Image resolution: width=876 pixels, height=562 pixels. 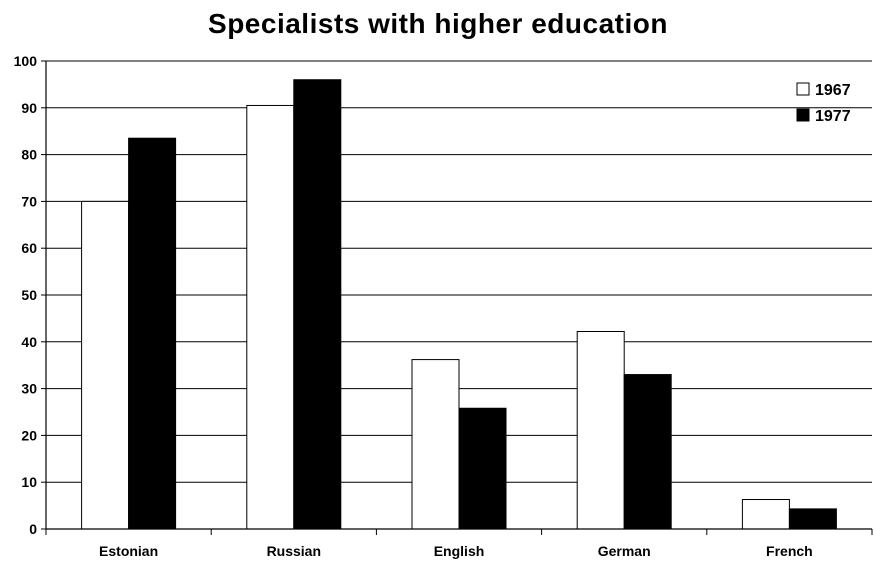 I want to click on x-tick-label: Russian, so click(x=294, y=551).